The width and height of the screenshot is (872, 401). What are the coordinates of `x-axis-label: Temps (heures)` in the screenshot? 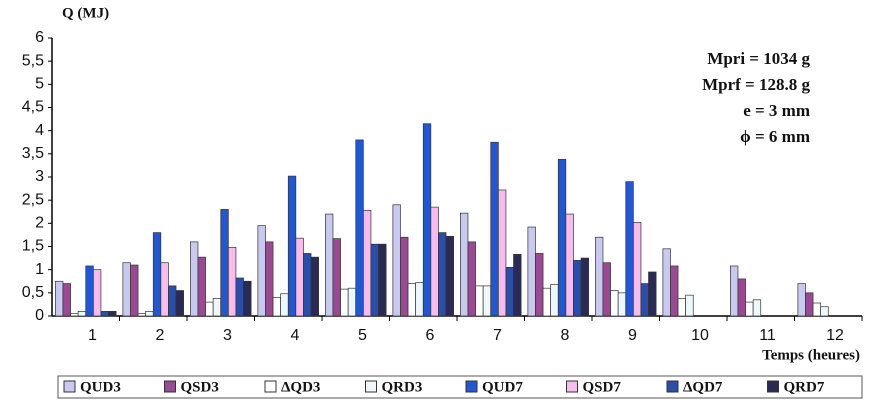 It's located at (811, 355).